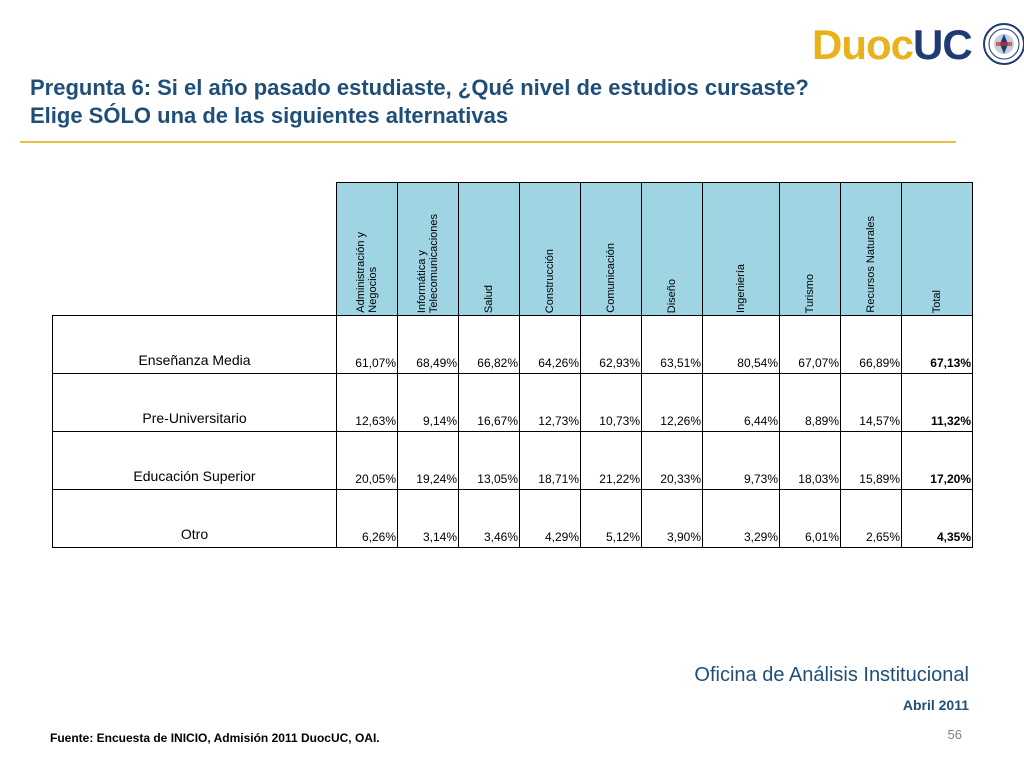 The width and height of the screenshot is (1024, 768). Describe the element at coordinates (871, 264) in the screenshot. I see `column-header-label: Recursos Naturales` at that location.